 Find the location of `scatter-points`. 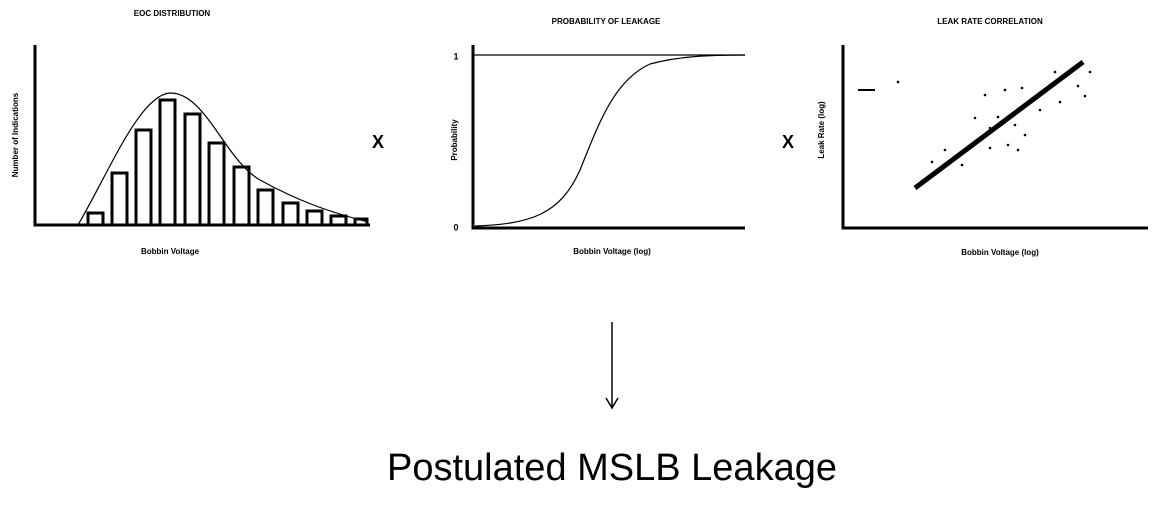

scatter-points is located at coordinates (994, 118).